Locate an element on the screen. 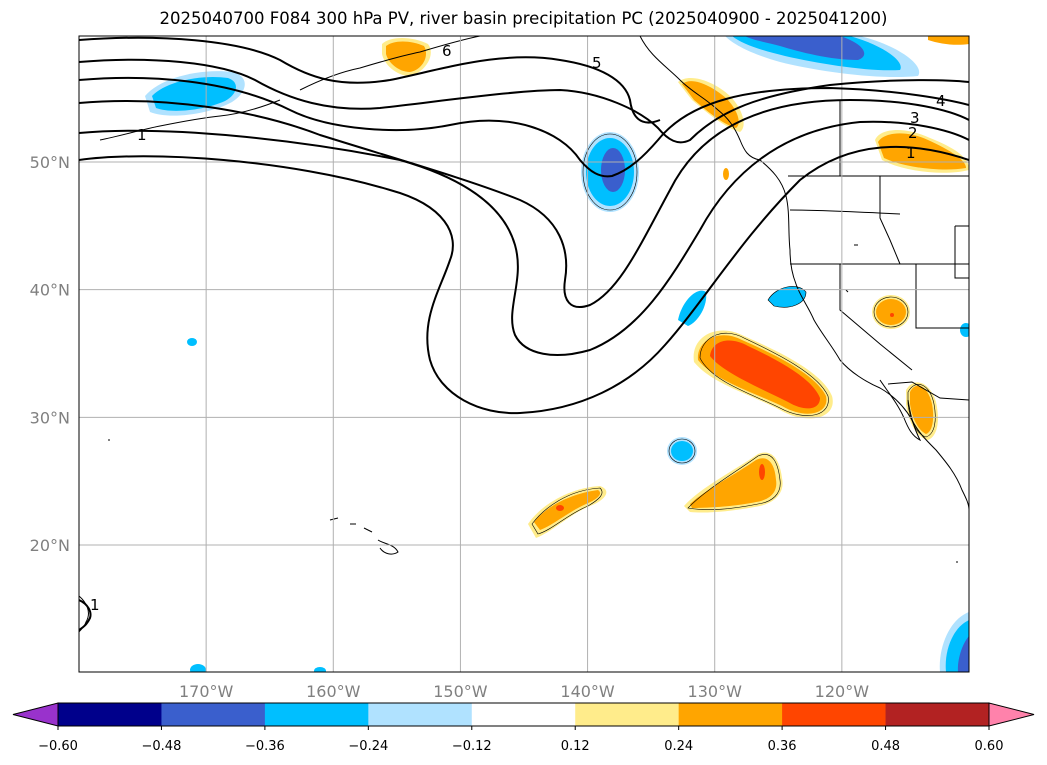  longitude-tick-label: 130°W is located at coordinates (715, 691).